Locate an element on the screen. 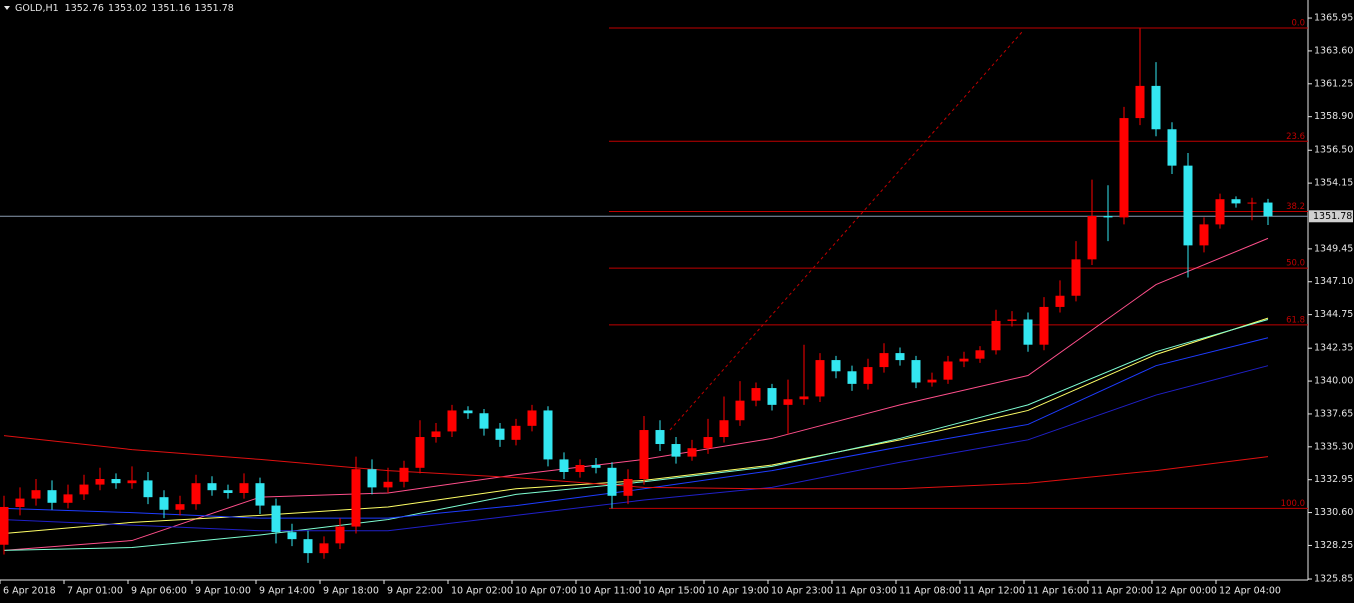 Image resolution: width=1354 pixels, height=603 pixels. x-tick-label: 10 Apr 23:00 is located at coordinates (802, 591).